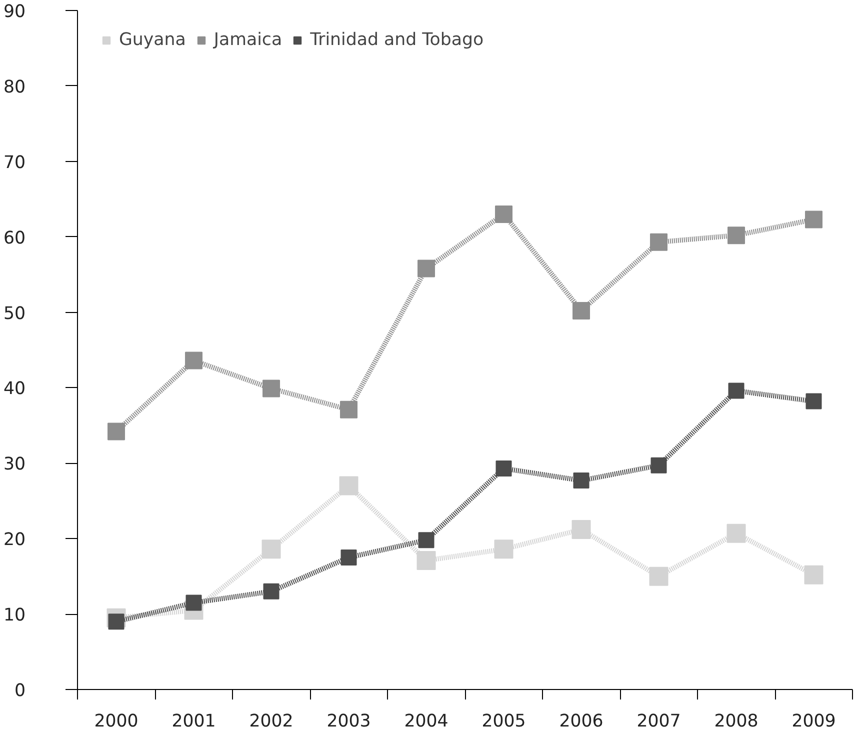 This screenshot has height=736, width=856. What do you see at coordinates (14, 389) in the screenshot?
I see `y-tick-label: 40` at bounding box center [14, 389].